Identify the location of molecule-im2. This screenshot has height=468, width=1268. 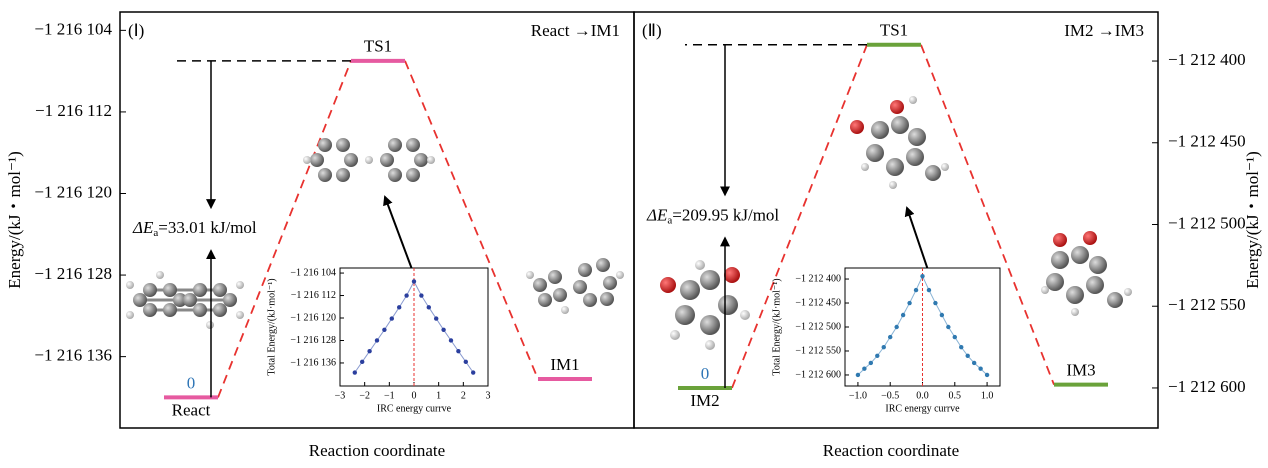
(705, 305).